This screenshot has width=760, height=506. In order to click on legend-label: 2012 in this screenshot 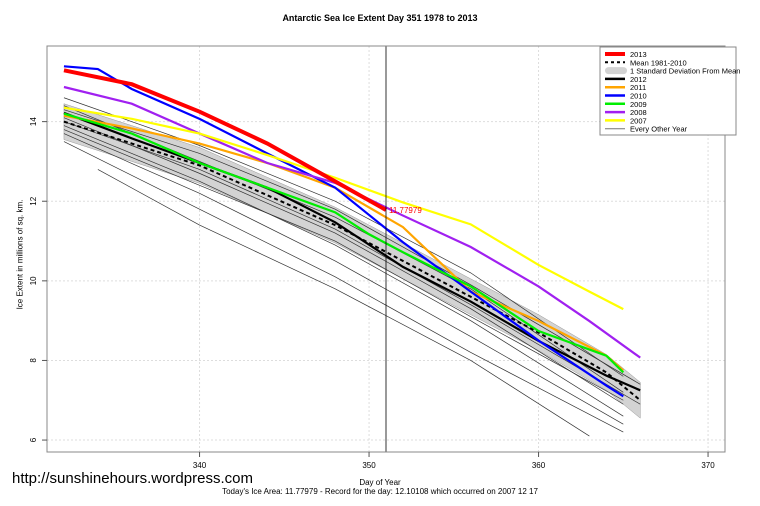, I will do `click(638, 79)`.